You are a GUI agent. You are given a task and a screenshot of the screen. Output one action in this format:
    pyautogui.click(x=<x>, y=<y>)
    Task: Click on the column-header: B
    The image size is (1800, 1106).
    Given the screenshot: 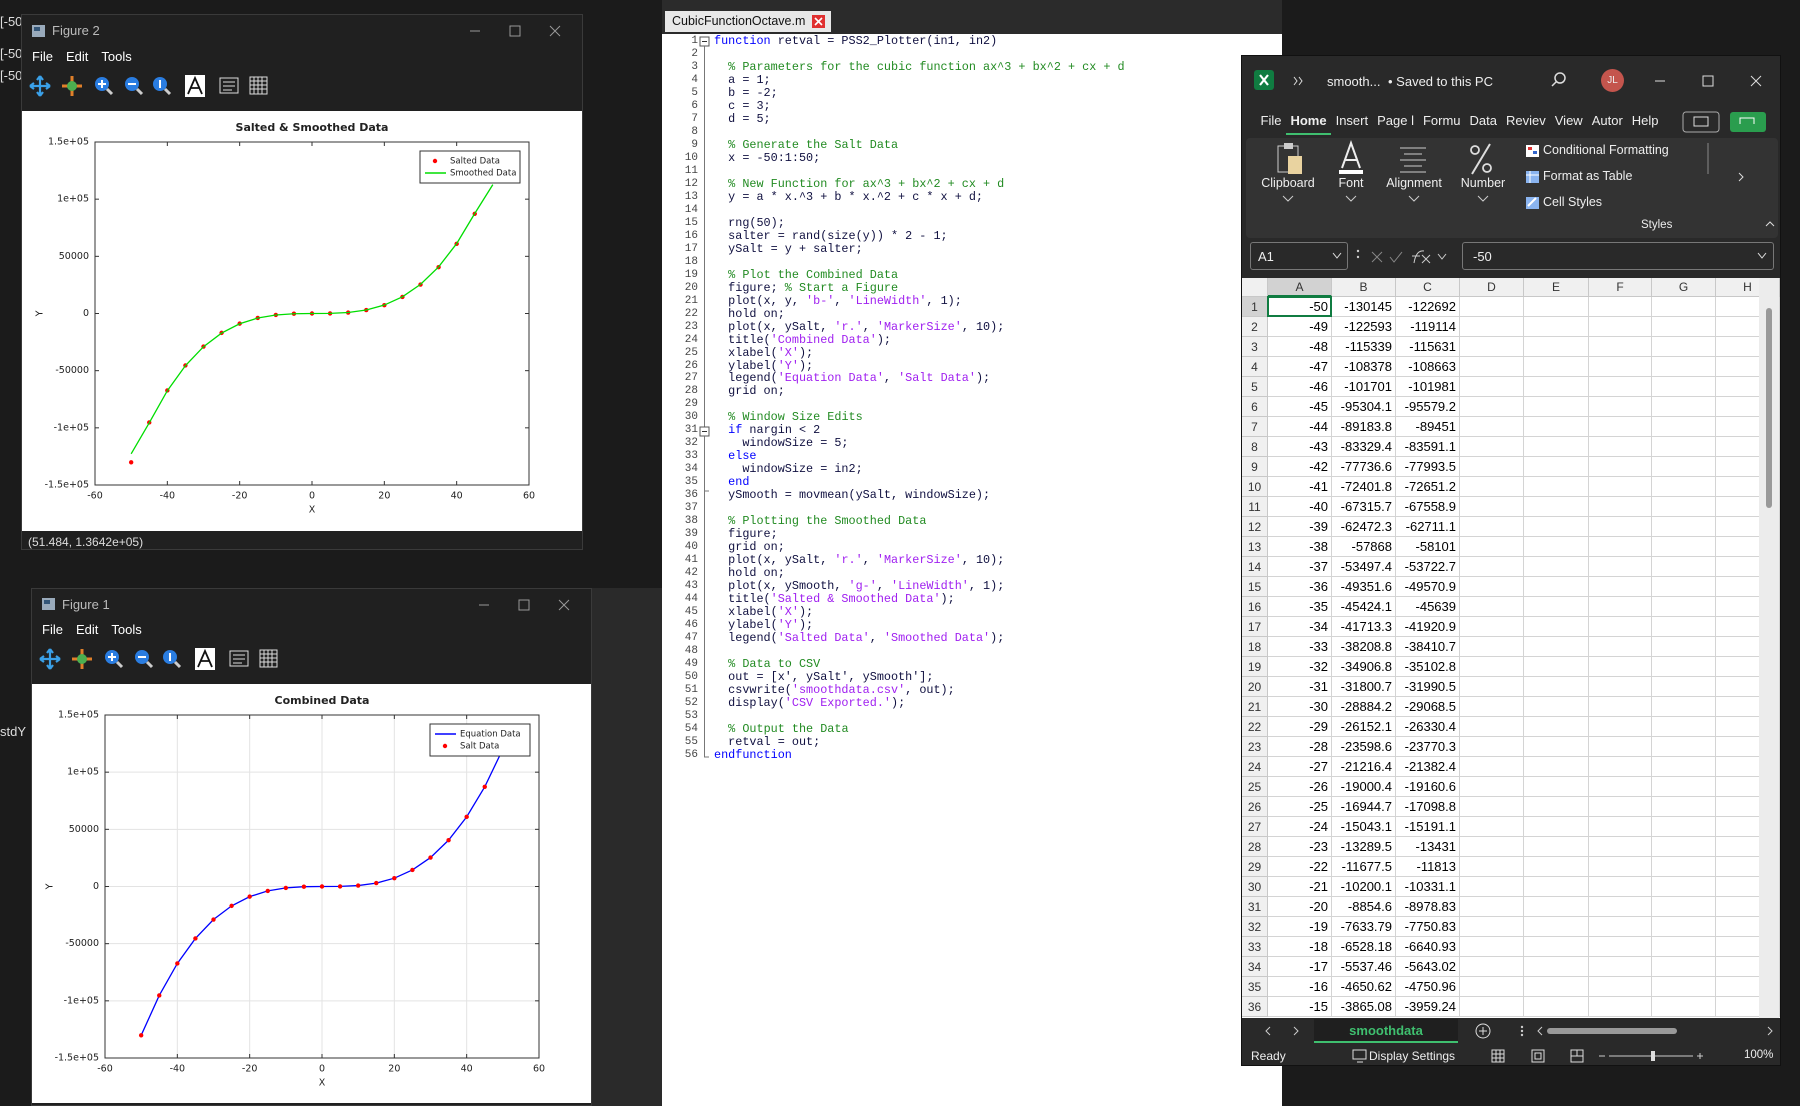 What is the action you would take?
    pyautogui.click(x=1364, y=287)
    